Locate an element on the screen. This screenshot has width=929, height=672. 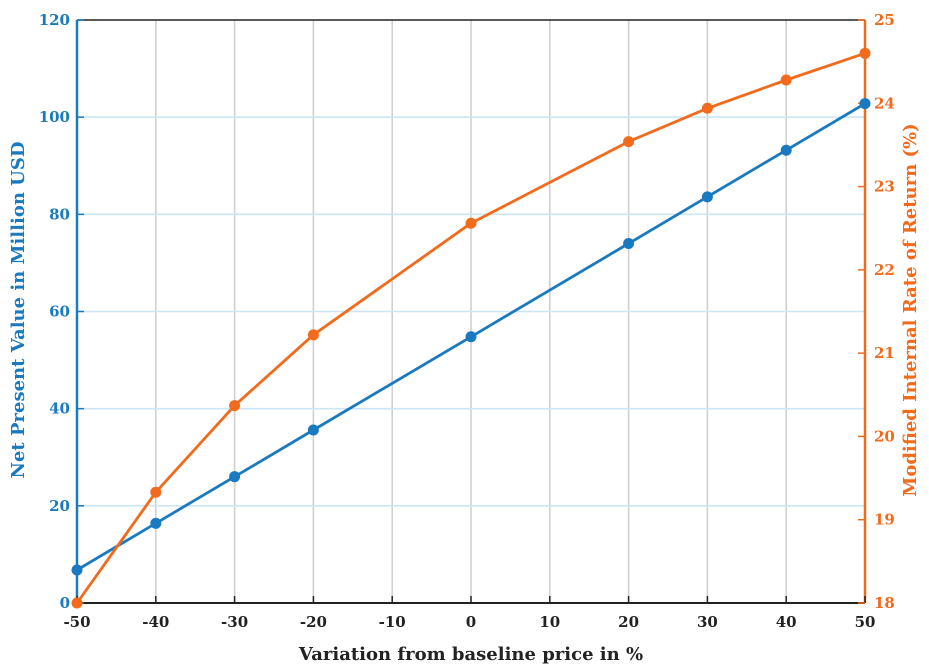
right-y-tick-label: 23 is located at coordinates (884, 187).